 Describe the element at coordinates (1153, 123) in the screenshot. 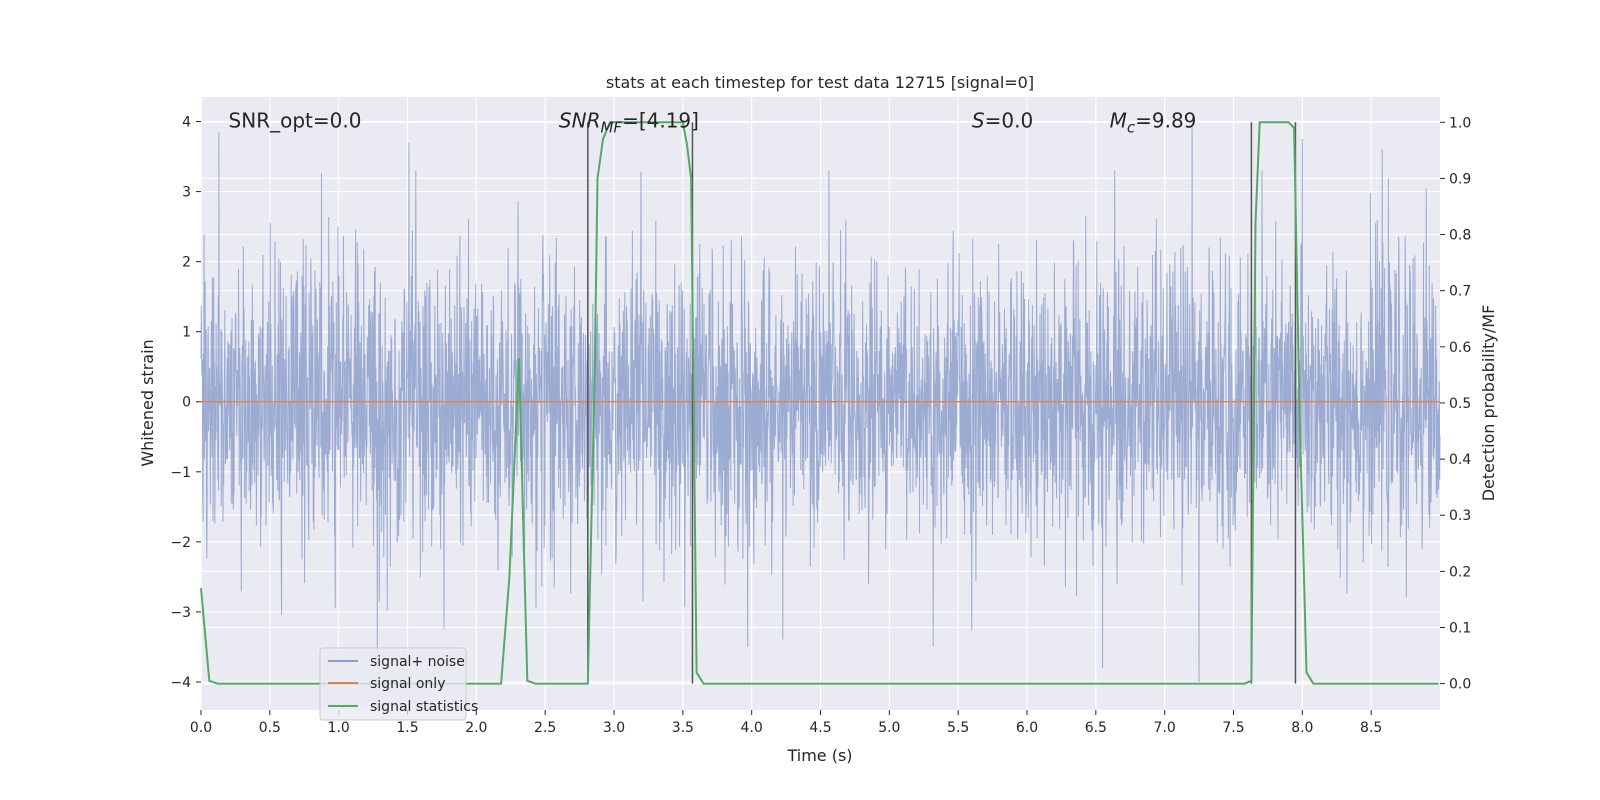

I see `annotation-3: Mc=9.89` at that location.